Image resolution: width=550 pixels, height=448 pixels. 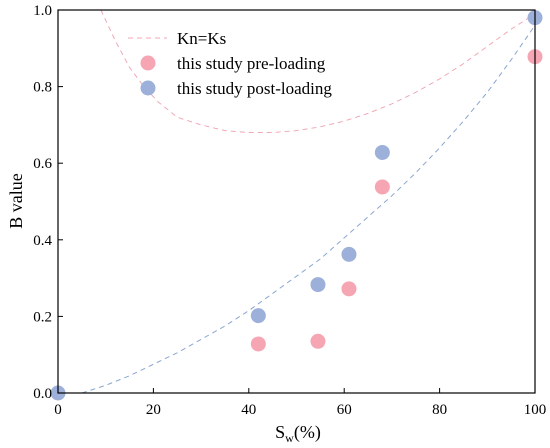 What do you see at coordinates (16, 201) in the screenshot?
I see `y-axis-title: B value` at bounding box center [16, 201].